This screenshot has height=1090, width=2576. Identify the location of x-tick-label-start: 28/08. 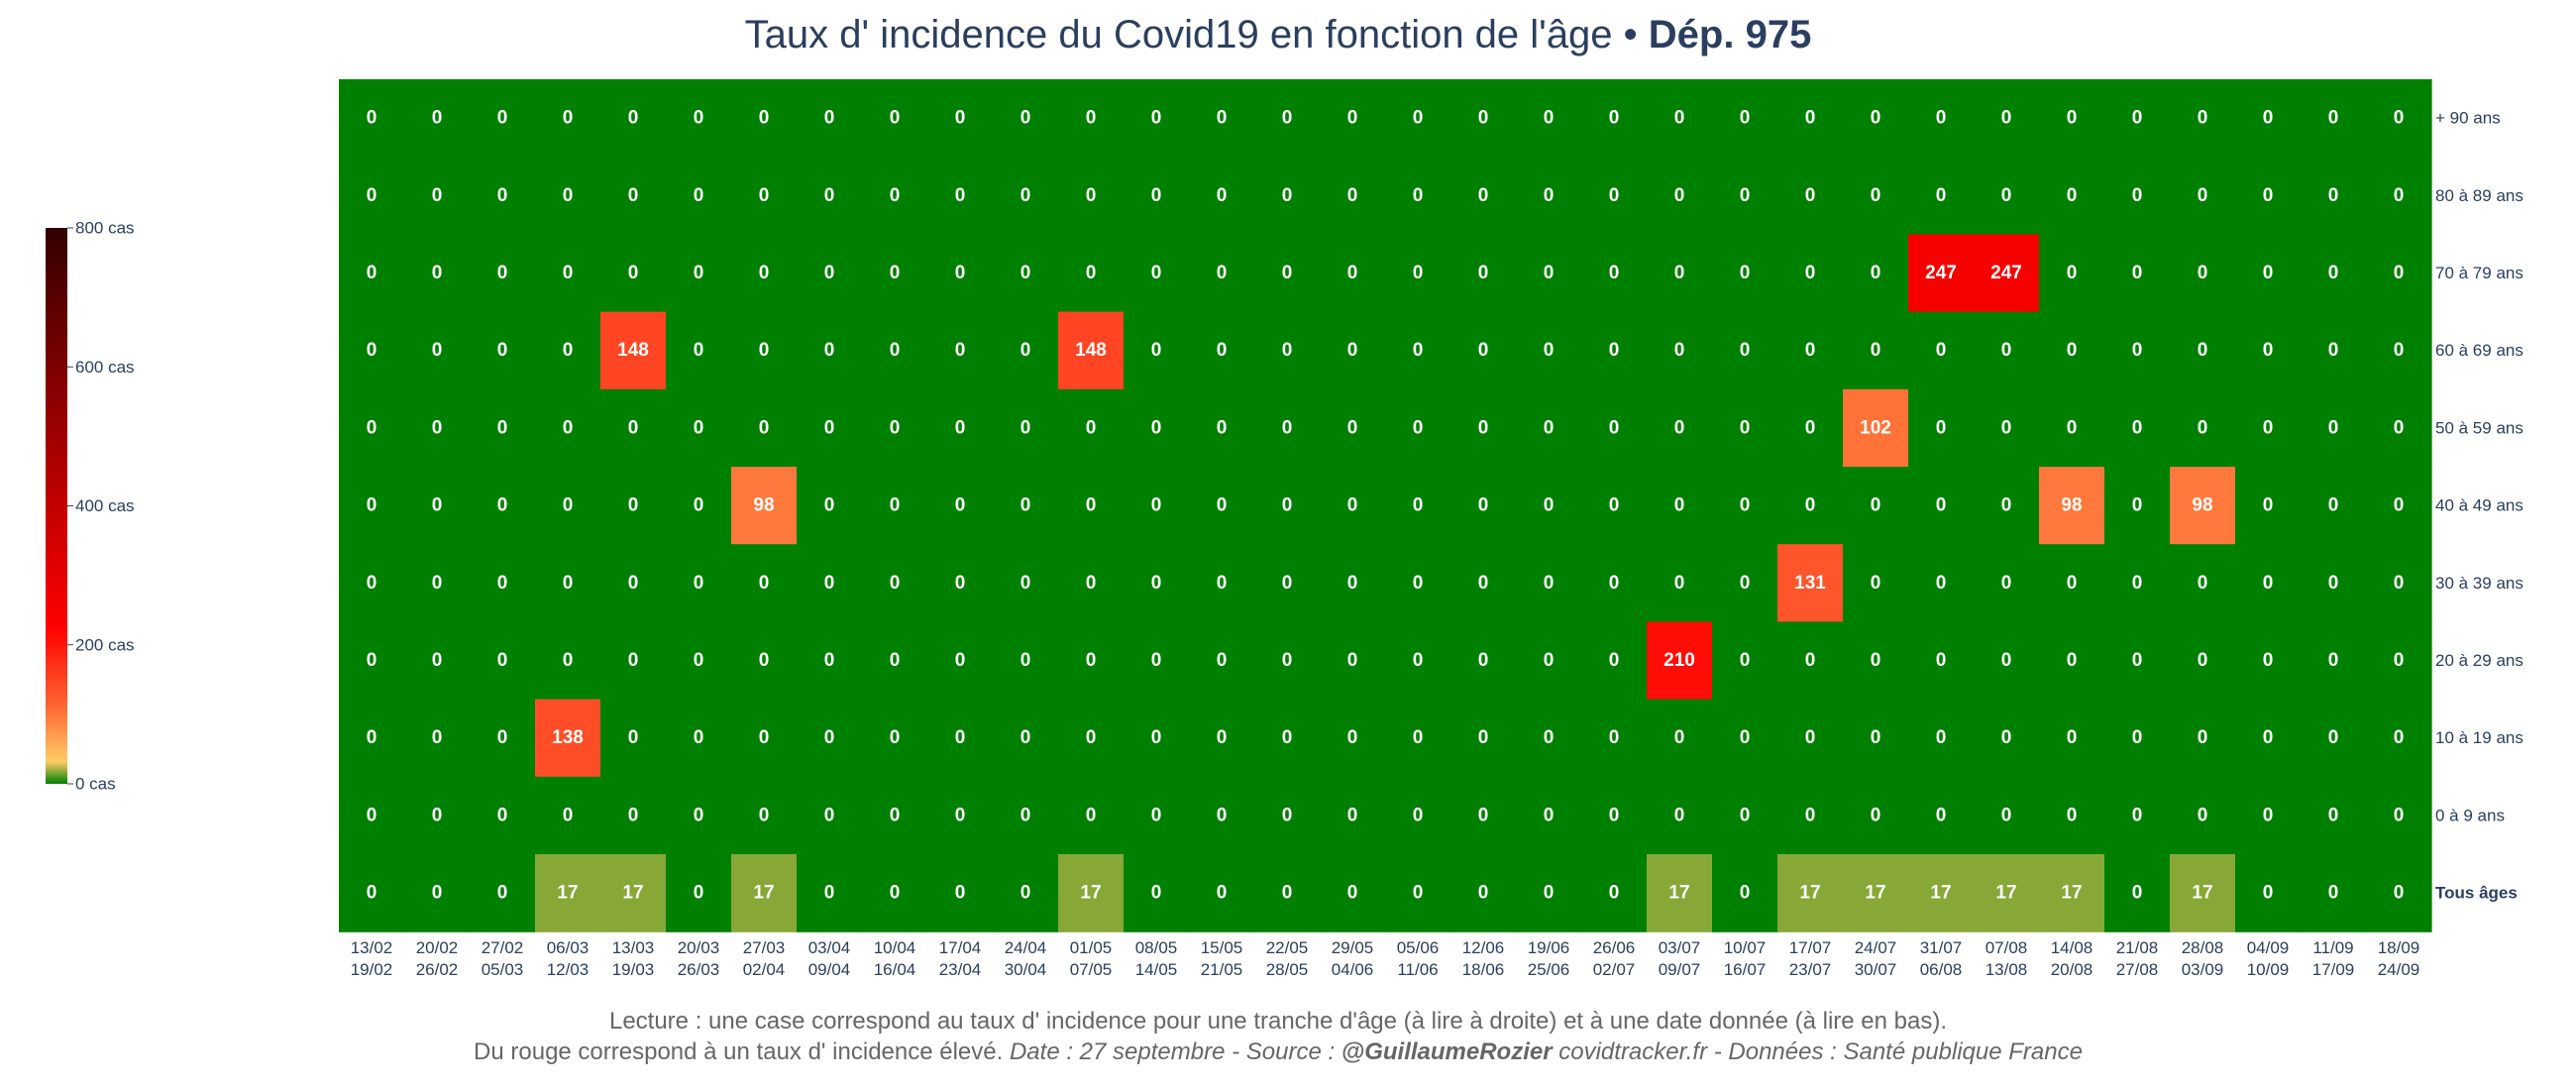
(2203, 947).